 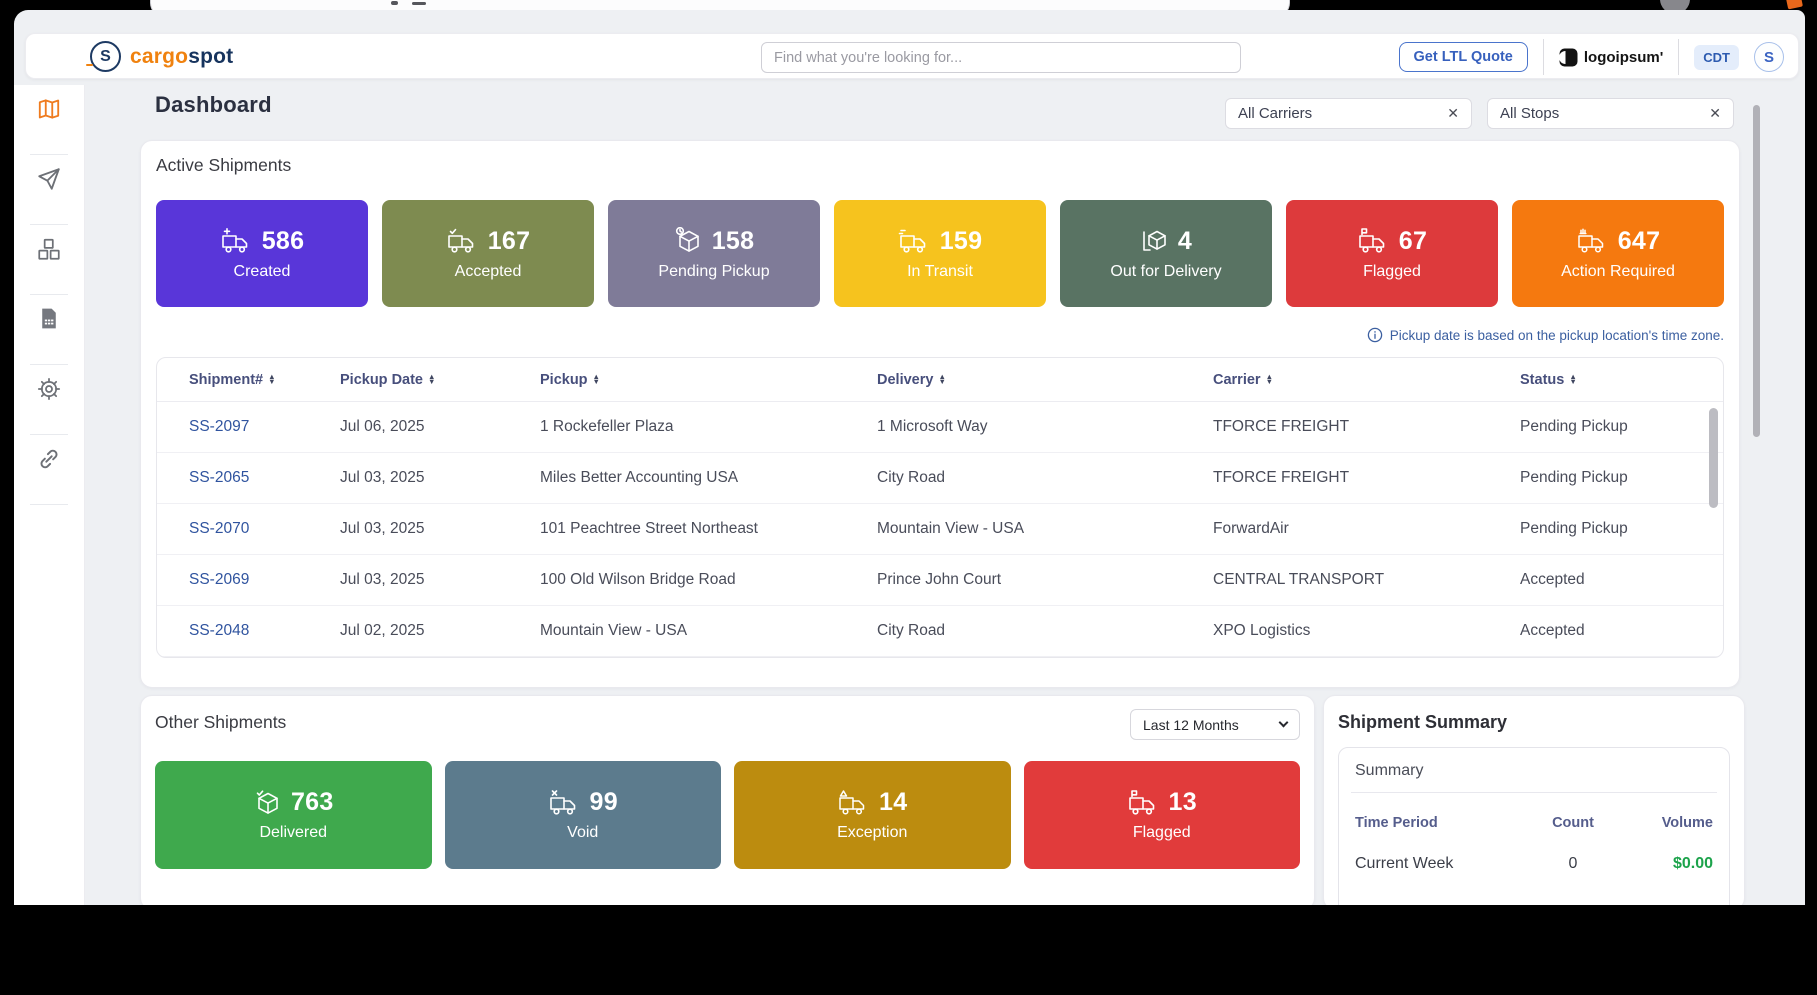 What do you see at coordinates (219, 630) in the screenshot?
I see `shipment-link: SS-2048` at bounding box center [219, 630].